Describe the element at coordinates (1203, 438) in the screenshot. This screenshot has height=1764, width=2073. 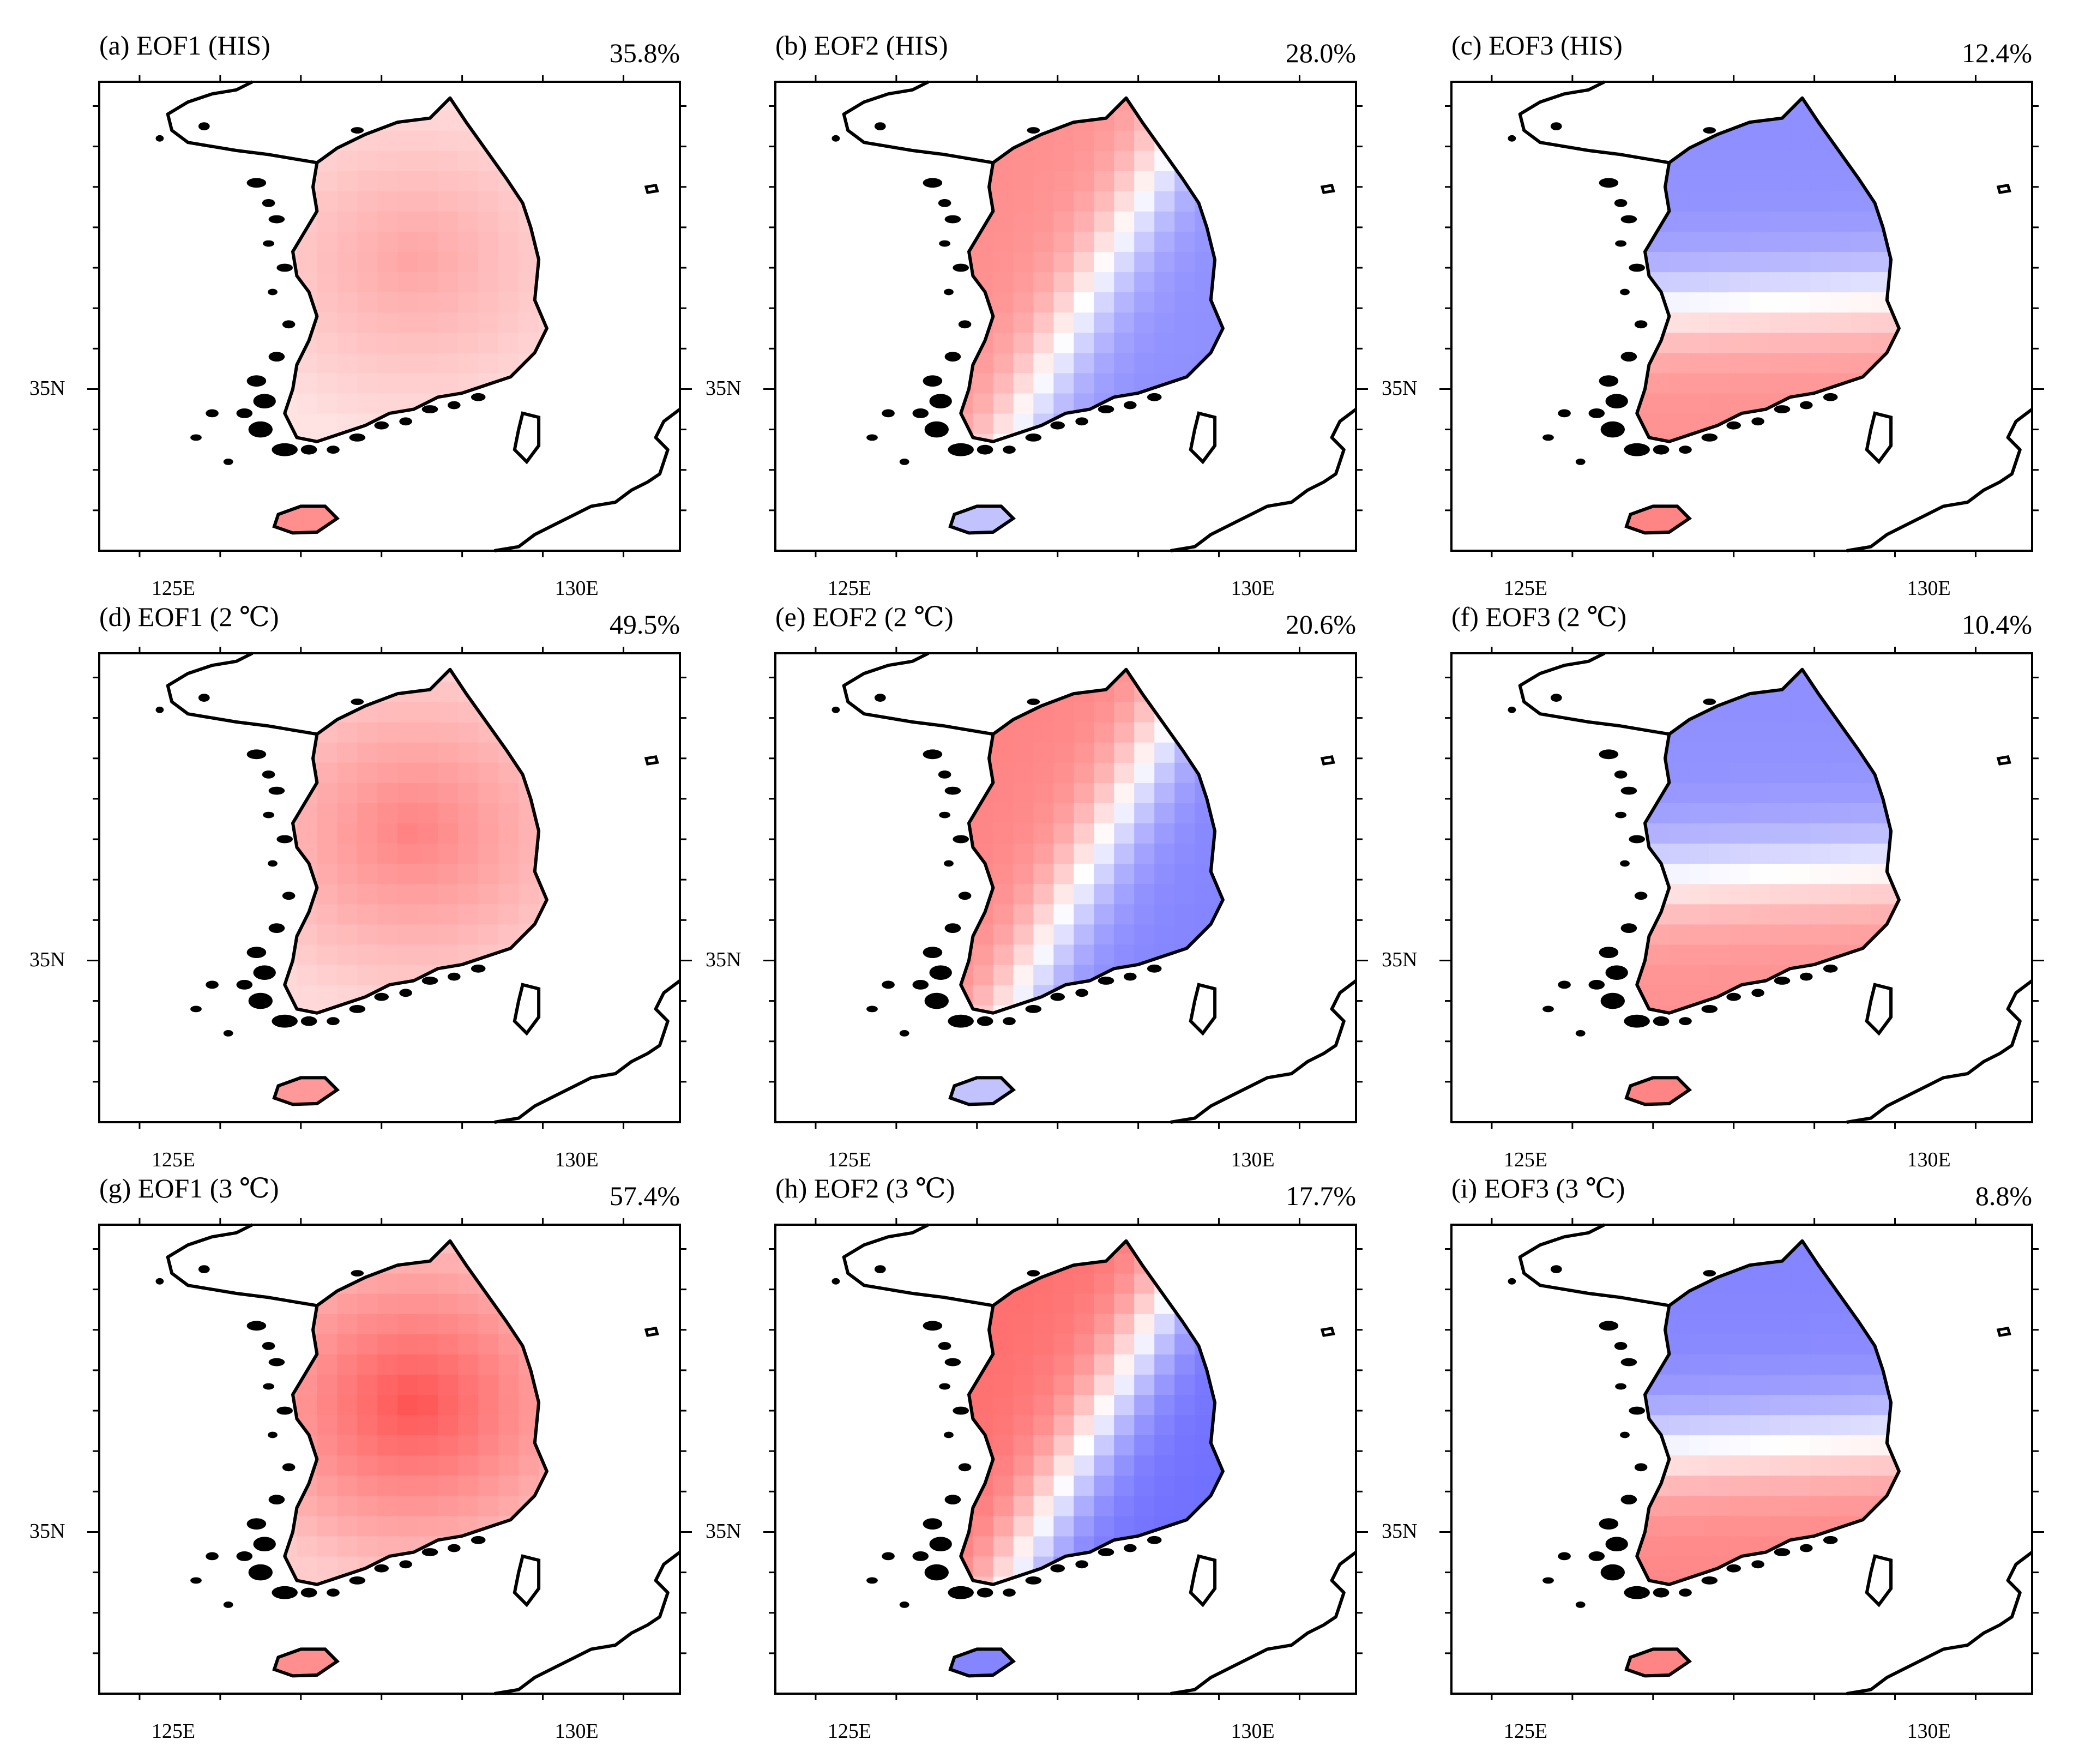
I see `tsushima-coastline` at that location.